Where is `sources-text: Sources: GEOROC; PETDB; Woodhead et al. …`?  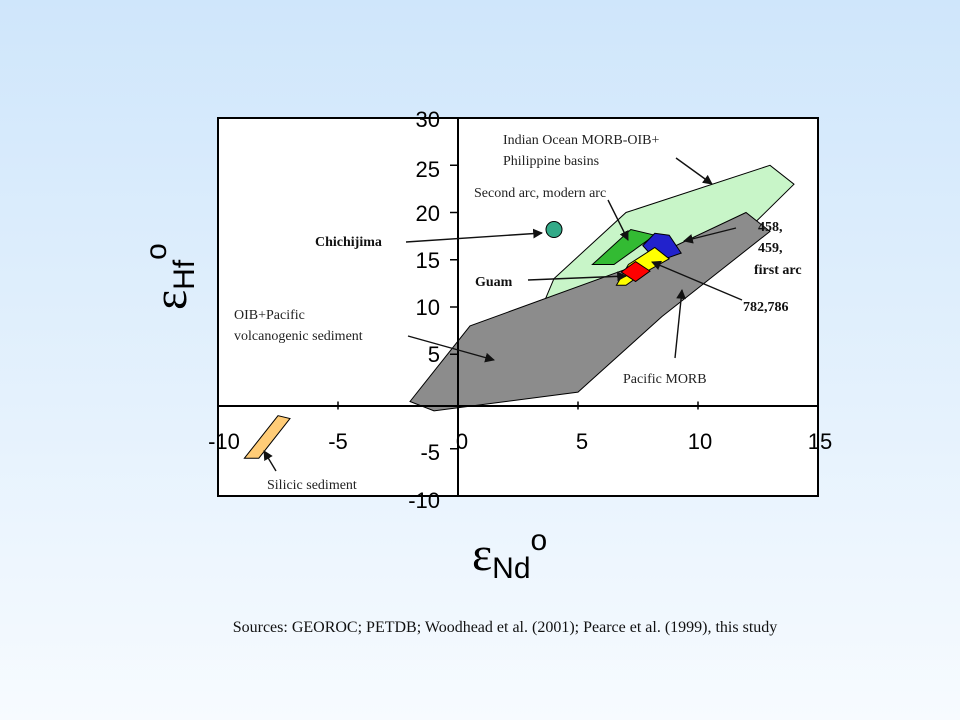
sources-text: Sources: GEOROC; PETDB; Woodhead et al. … is located at coordinates (505, 627).